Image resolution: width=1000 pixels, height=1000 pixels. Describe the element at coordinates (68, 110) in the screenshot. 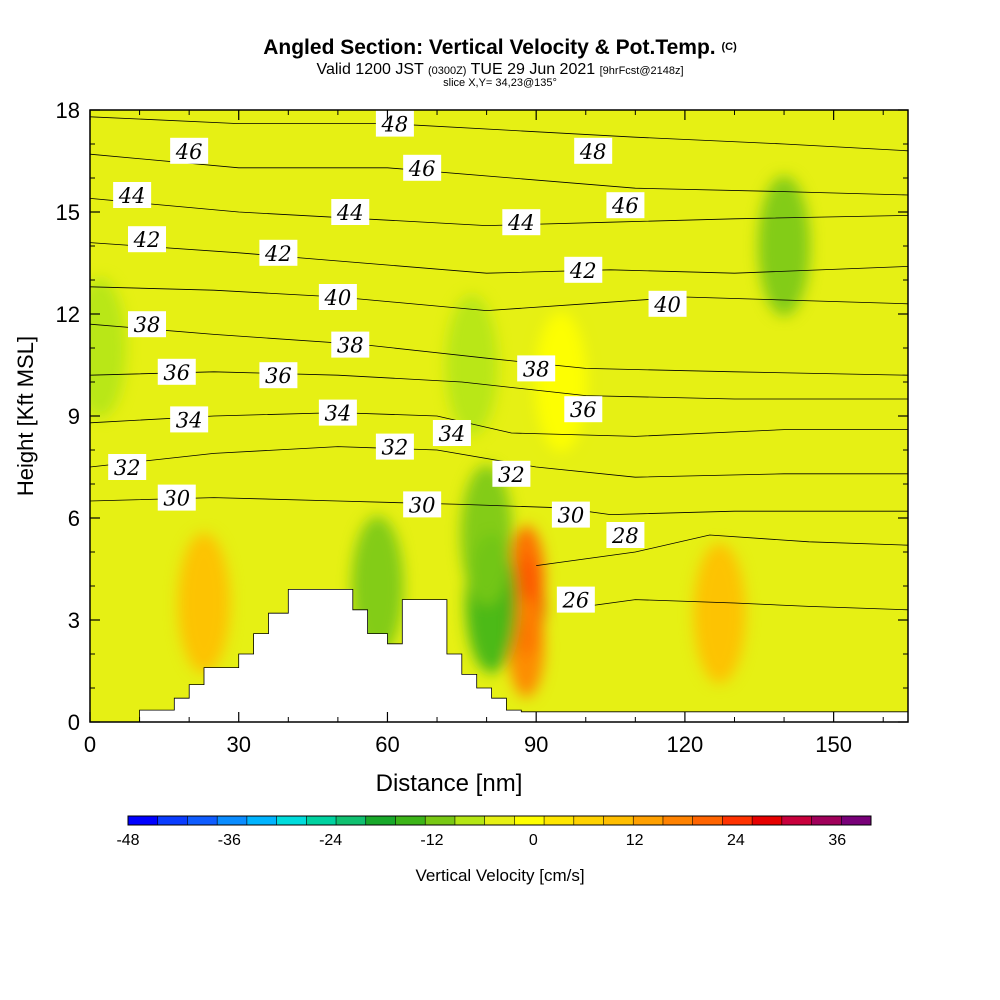

I see `y-tick-label: 18` at that location.